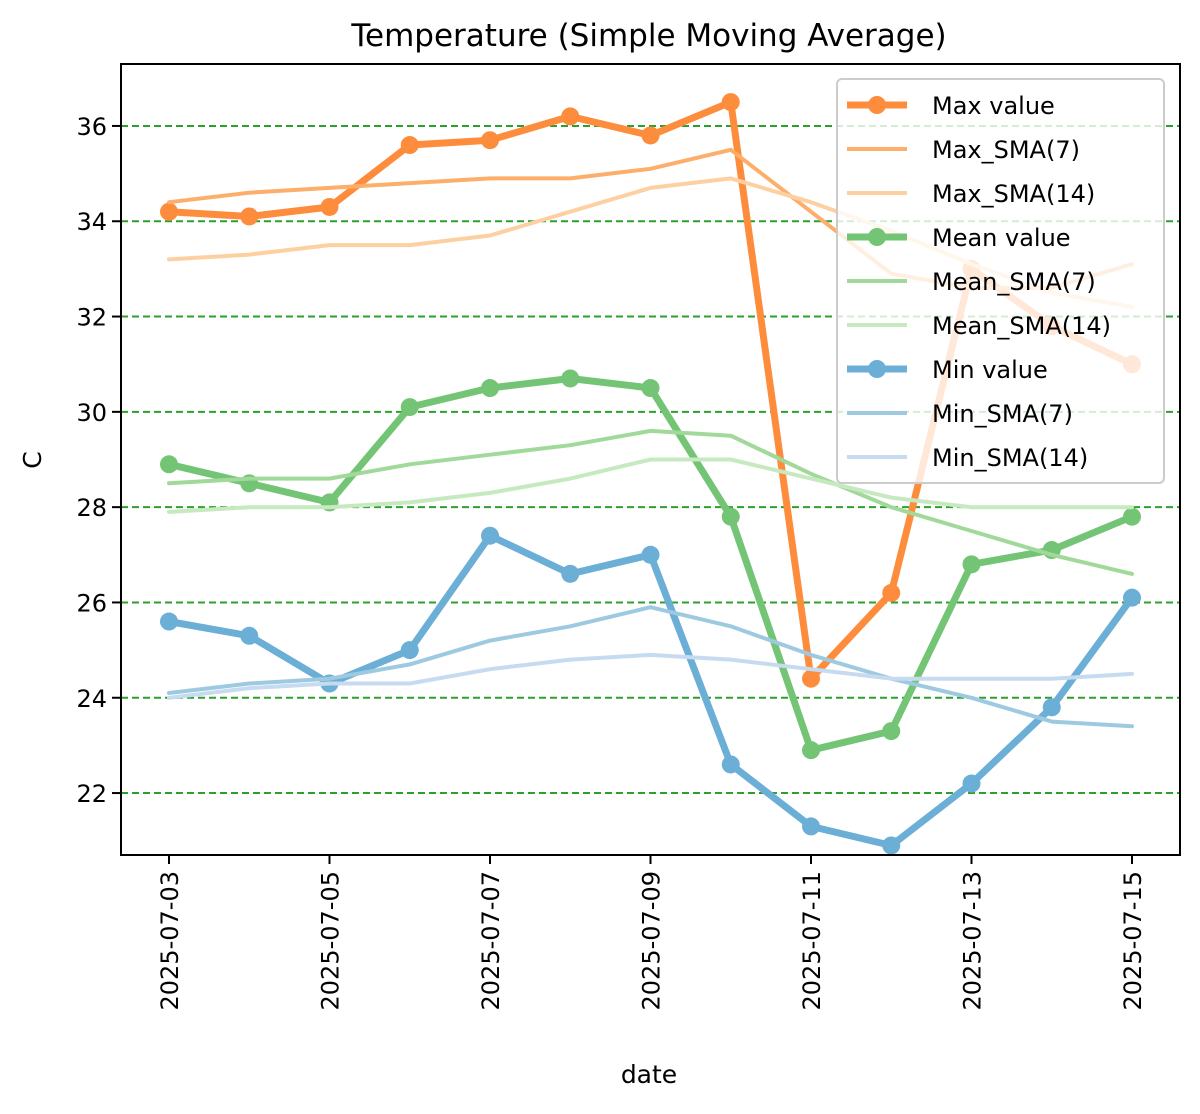  Describe the element at coordinates (170, 940) in the screenshot. I see `x-tick-label: 2025-07-03` at that location.